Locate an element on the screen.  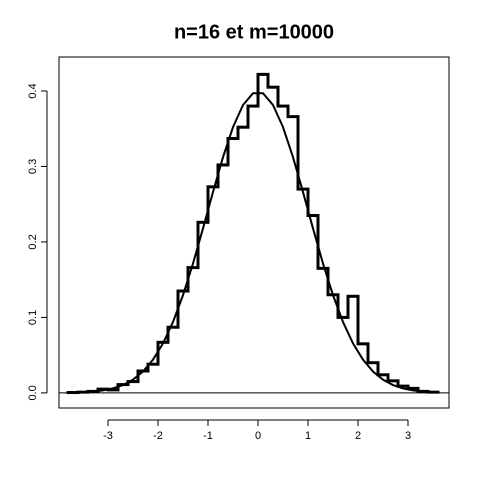
x-tick-label: 0 is located at coordinates (258, 436).